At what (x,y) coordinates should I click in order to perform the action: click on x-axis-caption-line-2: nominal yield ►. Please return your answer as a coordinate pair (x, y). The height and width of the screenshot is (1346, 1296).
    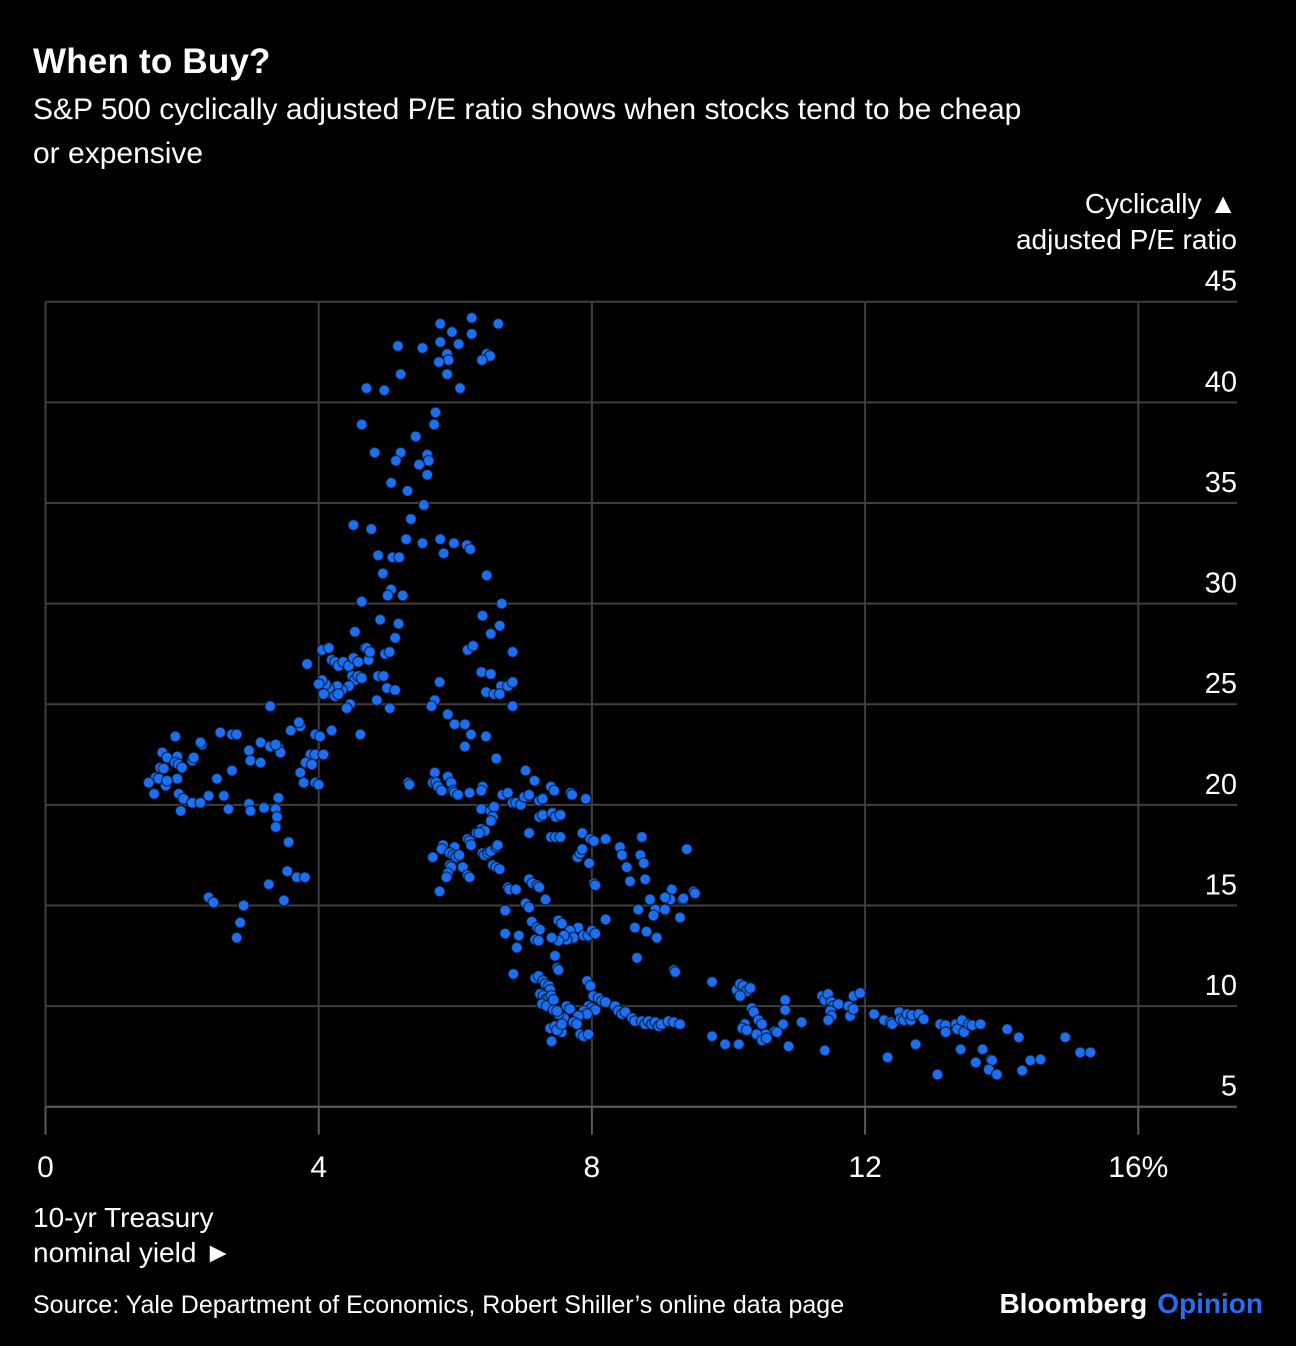
    Looking at the image, I should click on (132, 1252).